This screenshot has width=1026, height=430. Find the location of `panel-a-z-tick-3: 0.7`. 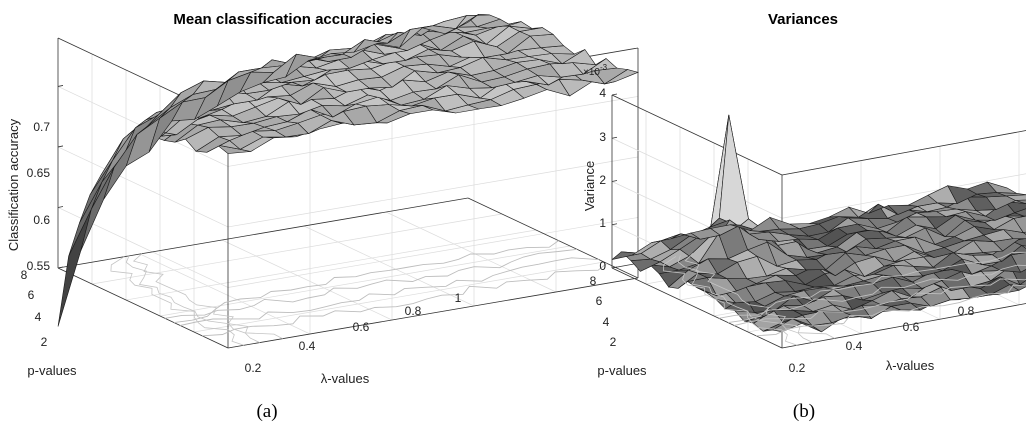

panel-a-z-tick-3: 0.7 is located at coordinates (41, 127).